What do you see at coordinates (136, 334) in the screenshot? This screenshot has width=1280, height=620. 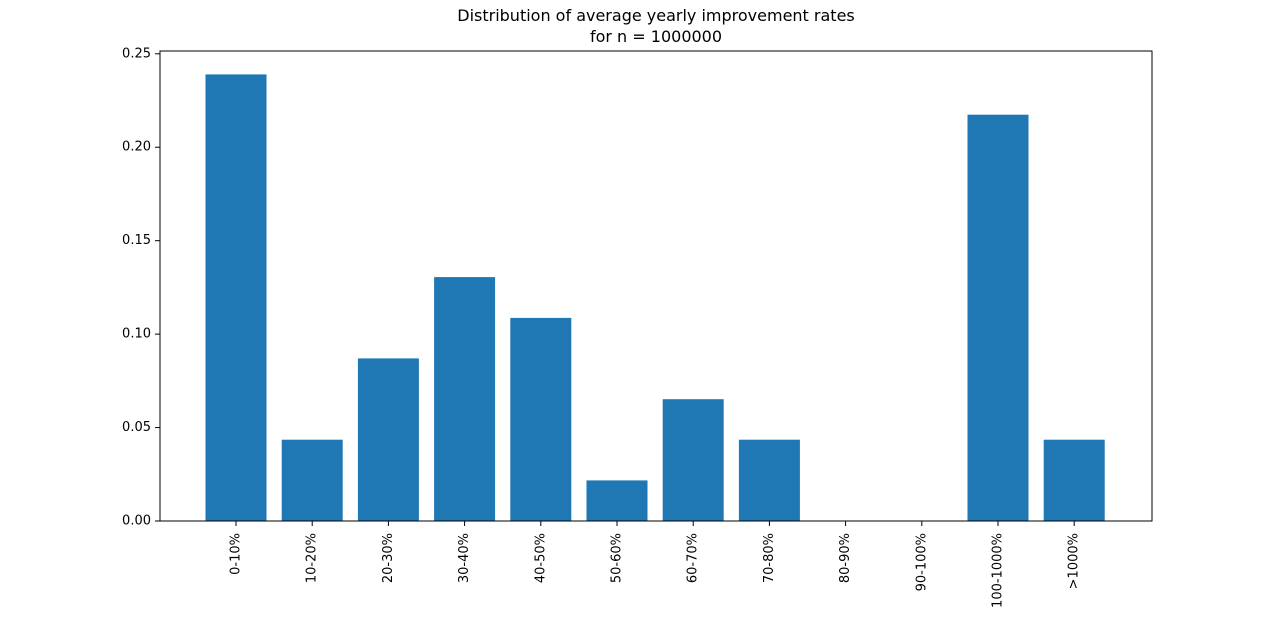 I see `y-tick-label: 0.10` at bounding box center [136, 334].